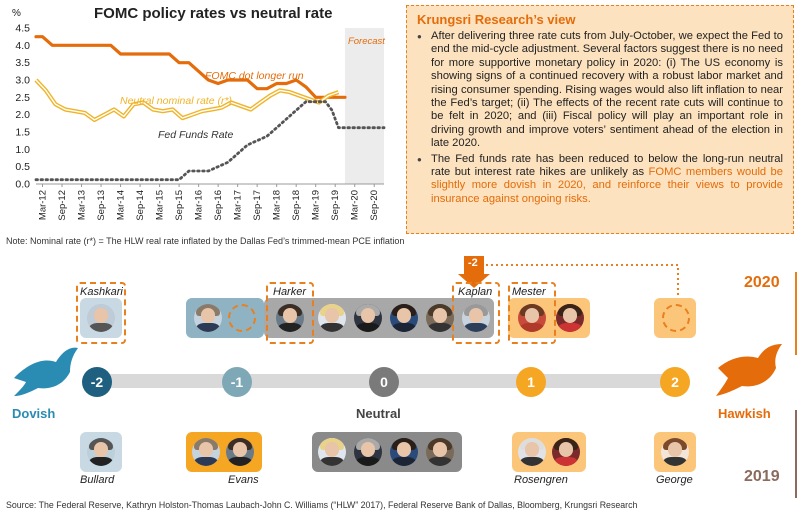 The height and width of the screenshot is (515, 800). What do you see at coordinates (473, 263) in the screenshot?
I see `minus-two-label: -2` at bounding box center [473, 263].